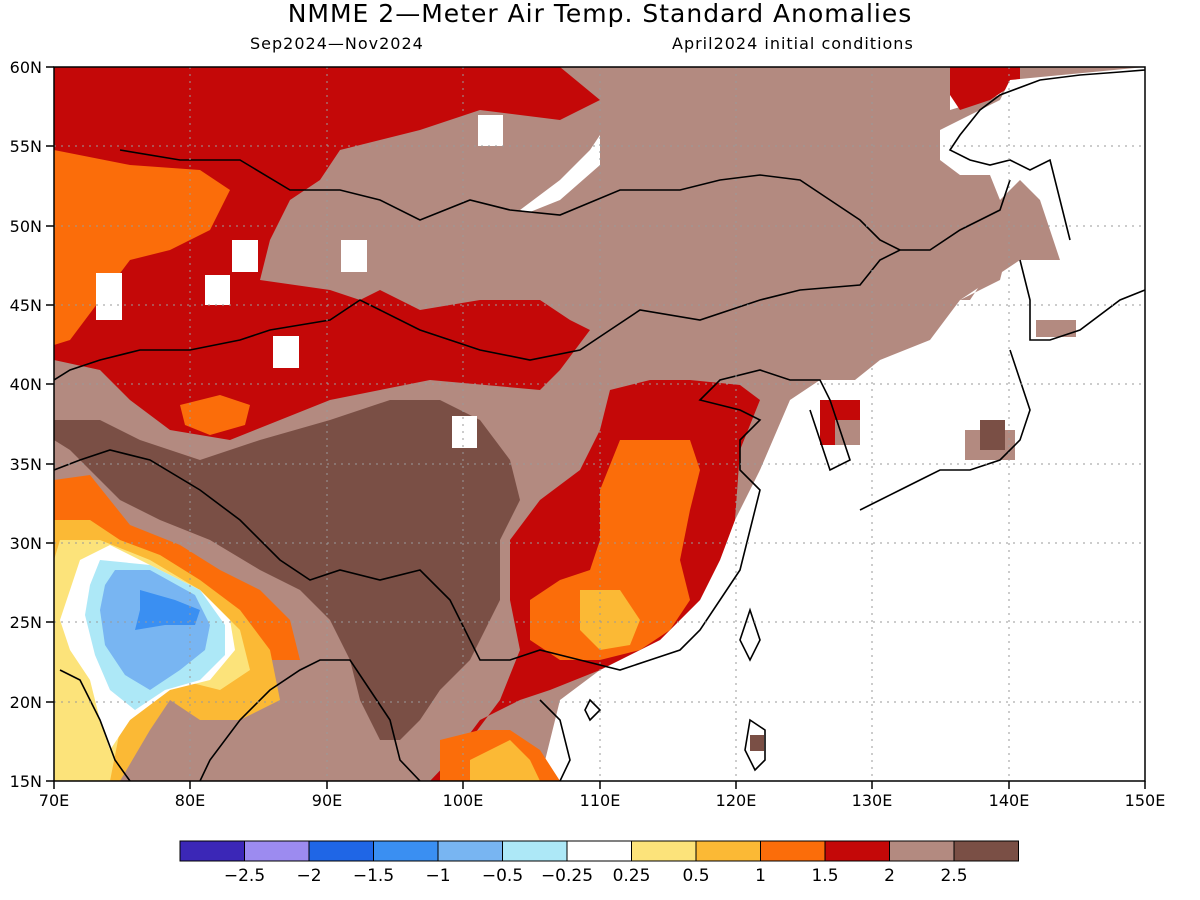 The height and width of the screenshot is (900, 1200). What do you see at coordinates (26, 424) in the screenshot?
I see `lat-labels: 60N 55N 50N 45N 40N 35N 30N 25N 20N 15N` at bounding box center [26, 424].